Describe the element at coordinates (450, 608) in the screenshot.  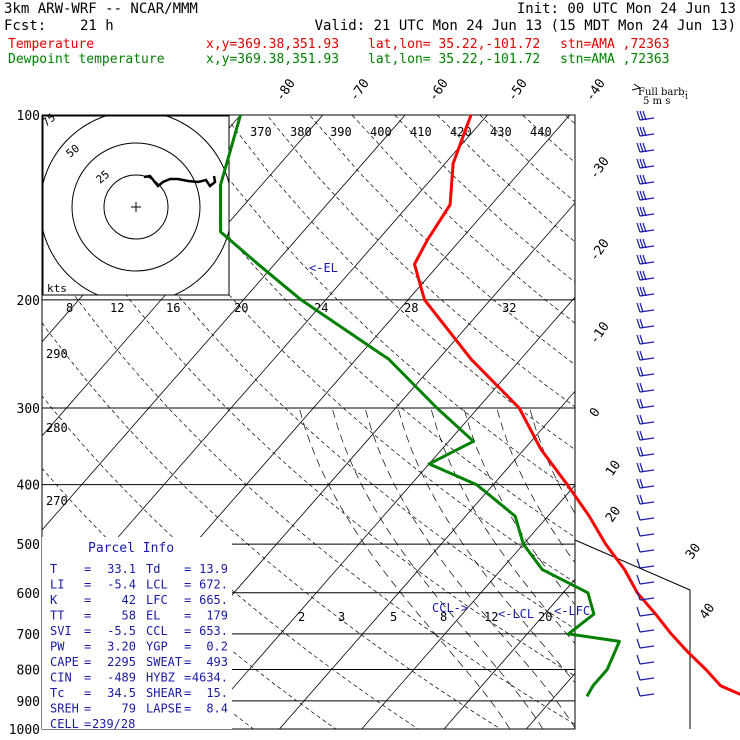
I see `ccl-marker: CCL->` at that location.